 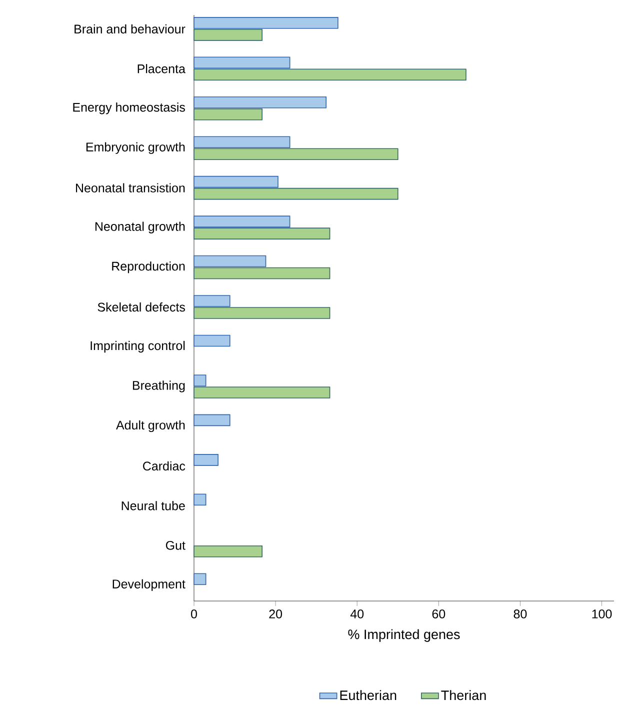 What do you see at coordinates (164, 466) in the screenshot?
I see `y-tick-label: Cardiac` at bounding box center [164, 466].